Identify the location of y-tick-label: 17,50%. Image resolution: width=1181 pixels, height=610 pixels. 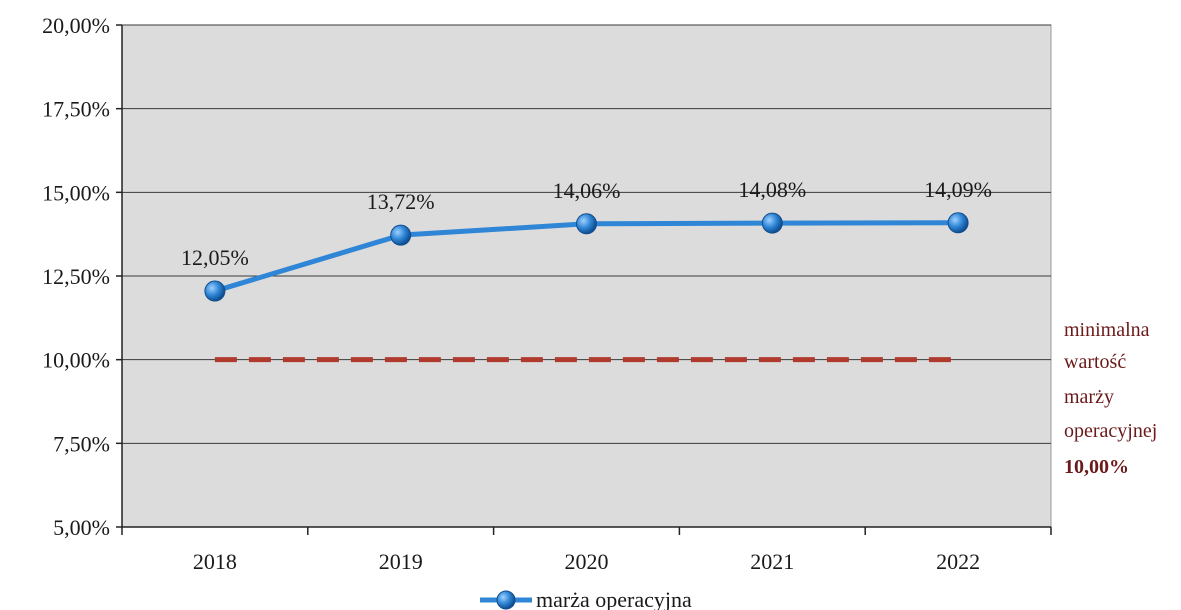
(76, 109).